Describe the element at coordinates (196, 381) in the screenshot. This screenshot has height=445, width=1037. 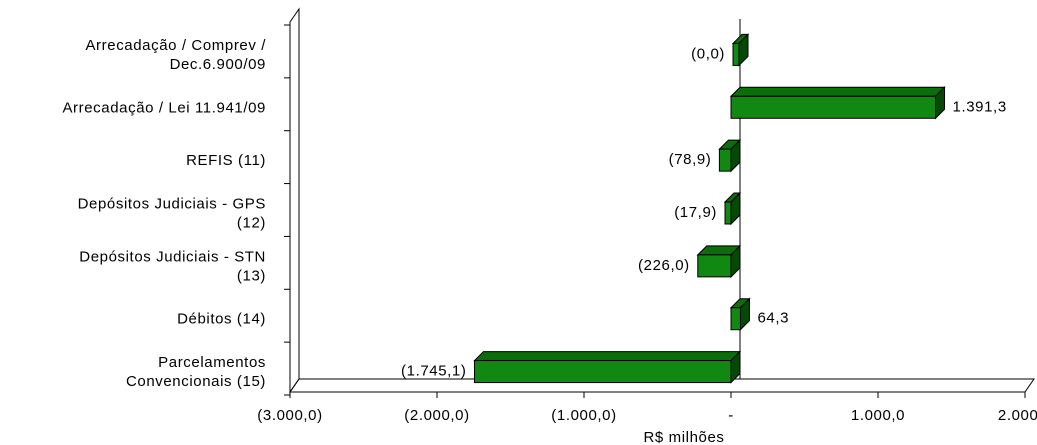
I see `category-label: Convencionais (15)` at that location.